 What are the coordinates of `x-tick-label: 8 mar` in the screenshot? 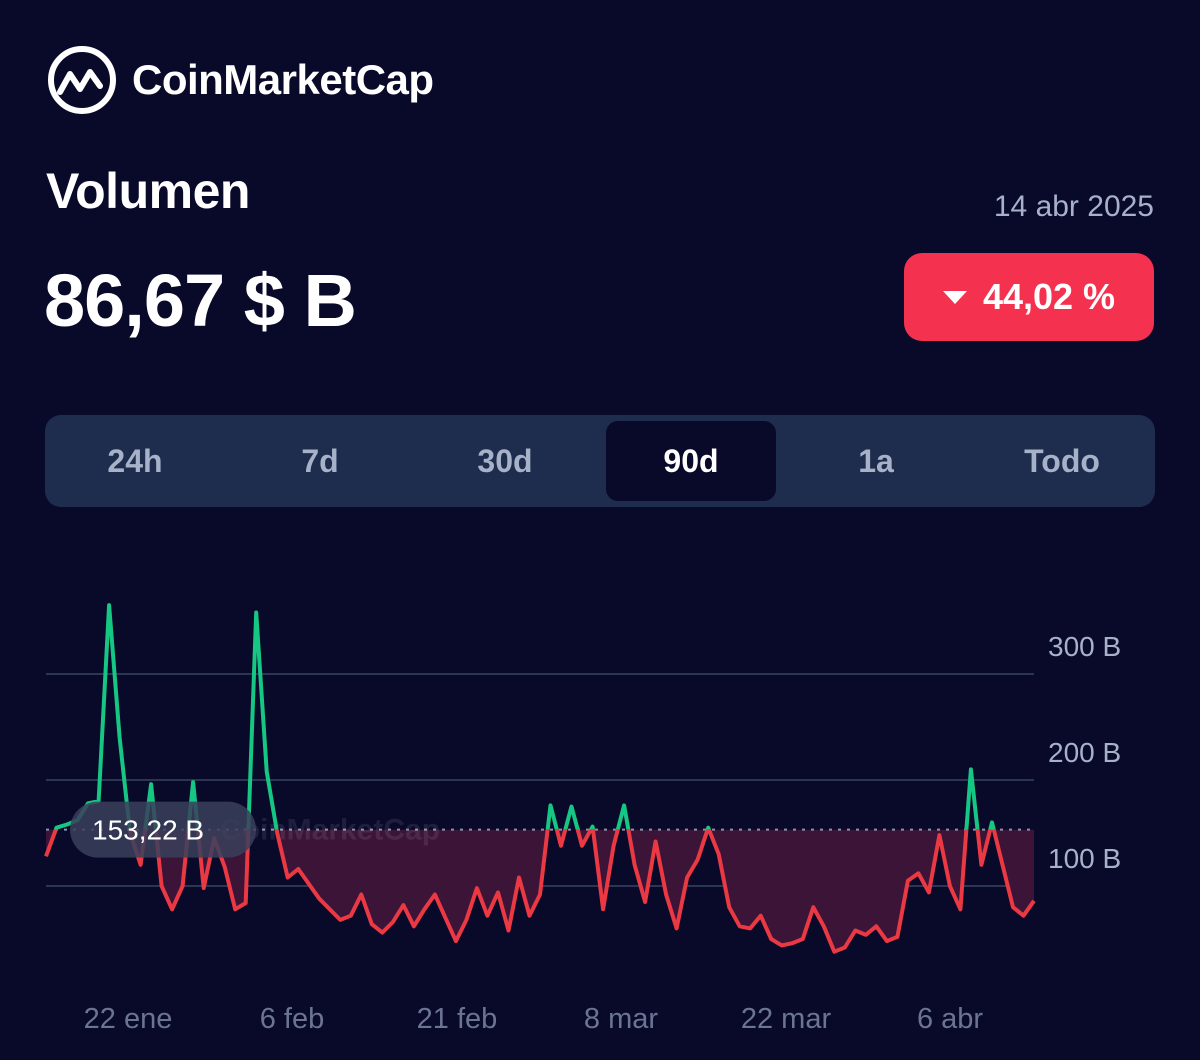 It's located at (621, 1019).